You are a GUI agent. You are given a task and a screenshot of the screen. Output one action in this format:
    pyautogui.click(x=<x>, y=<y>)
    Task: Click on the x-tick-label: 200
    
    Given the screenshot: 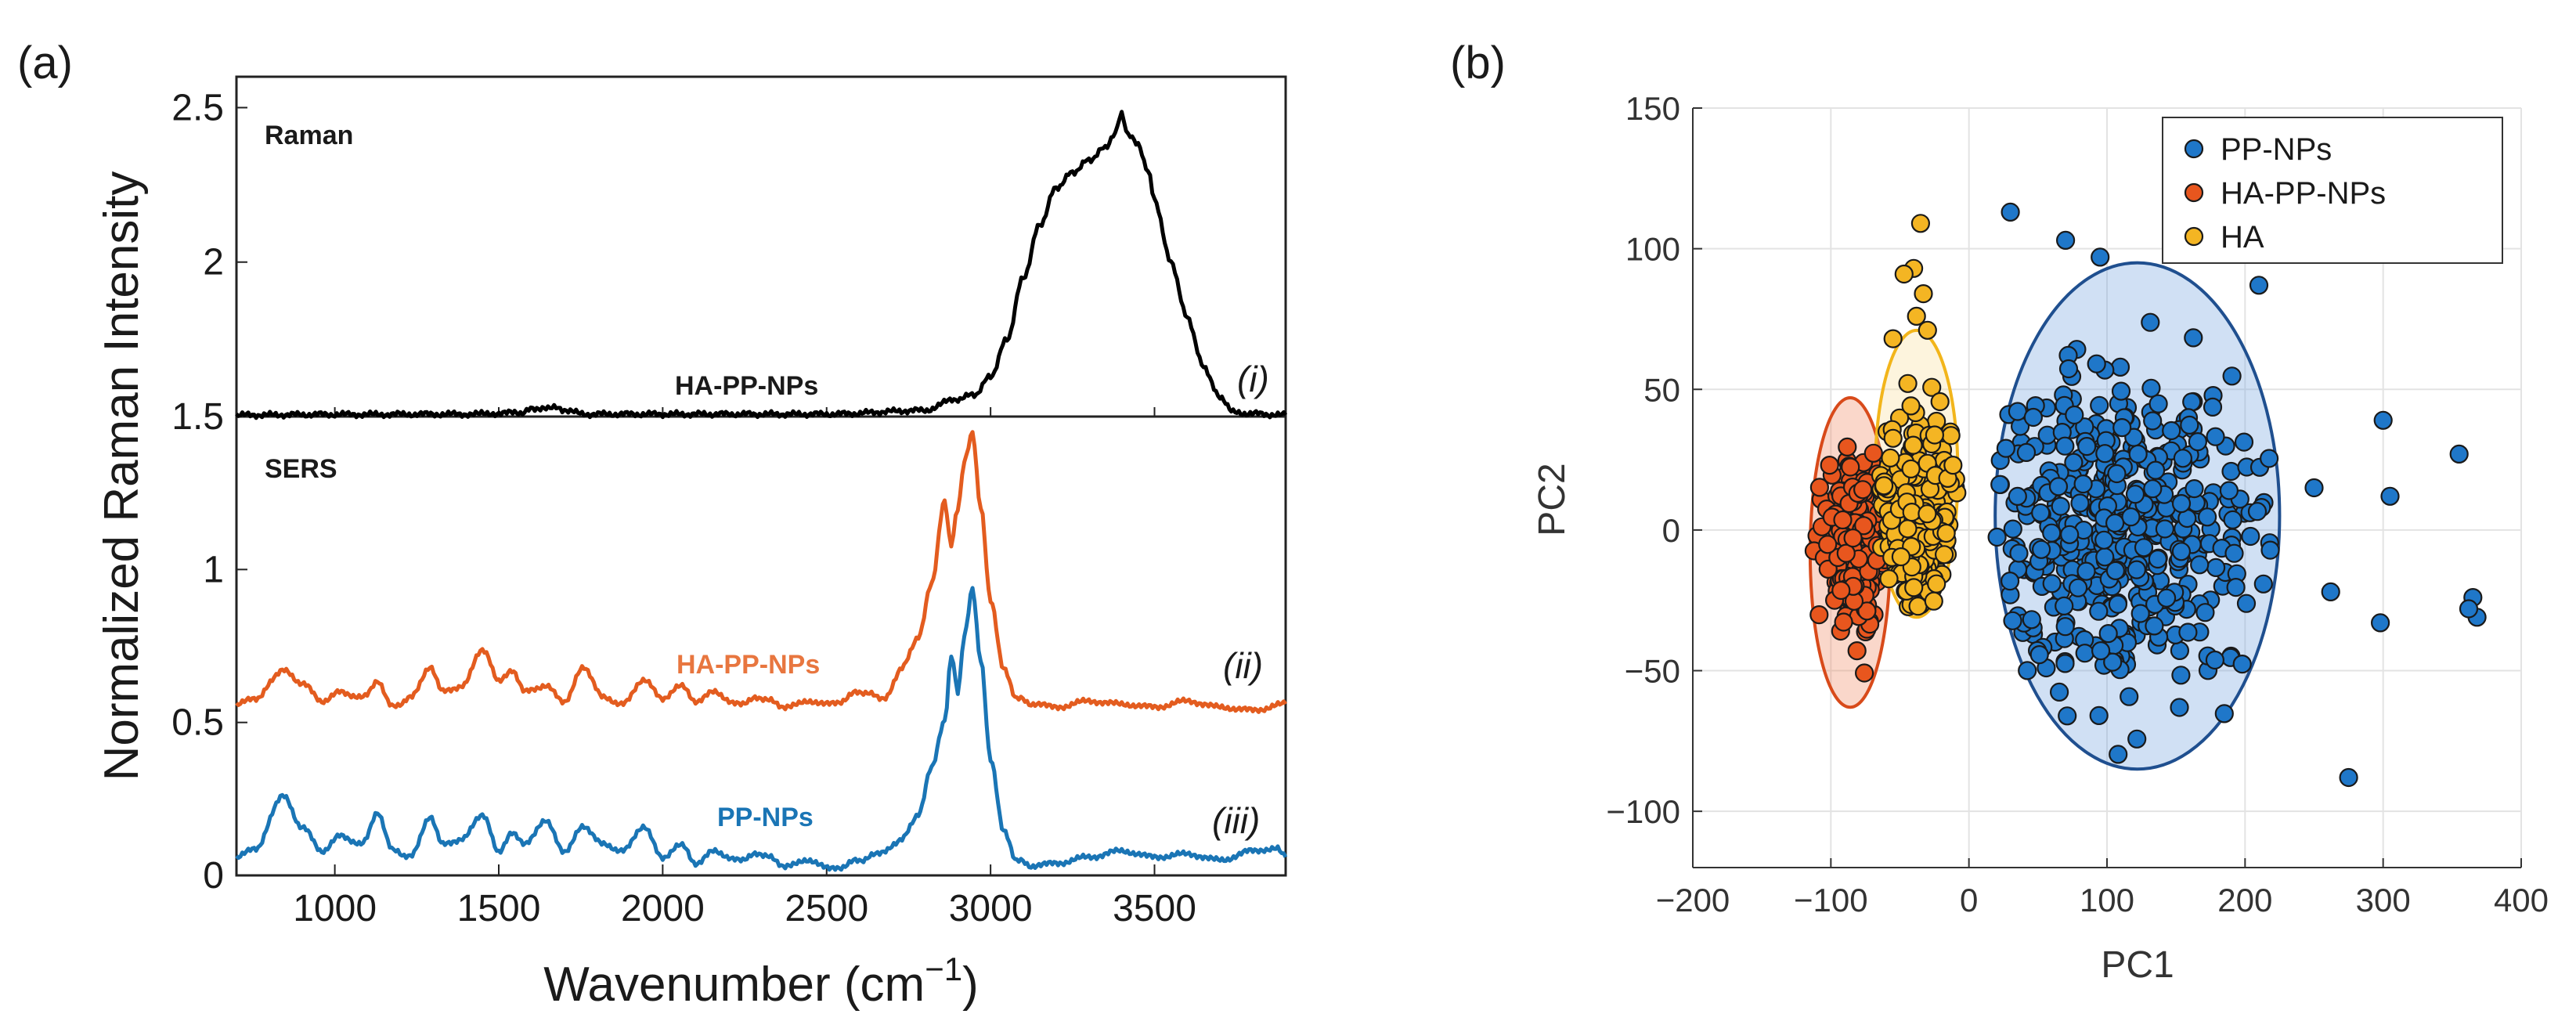 What is the action you would take?
    pyautogui.click(x=2244, y=900)
    